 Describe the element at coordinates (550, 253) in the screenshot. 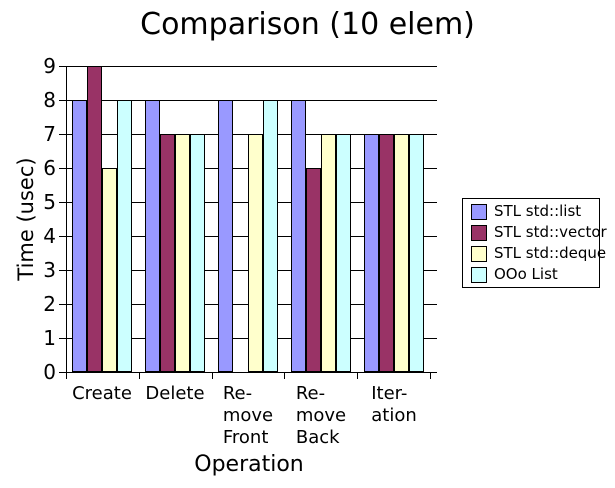

I see `legend-label: STL std::deque` at that location.